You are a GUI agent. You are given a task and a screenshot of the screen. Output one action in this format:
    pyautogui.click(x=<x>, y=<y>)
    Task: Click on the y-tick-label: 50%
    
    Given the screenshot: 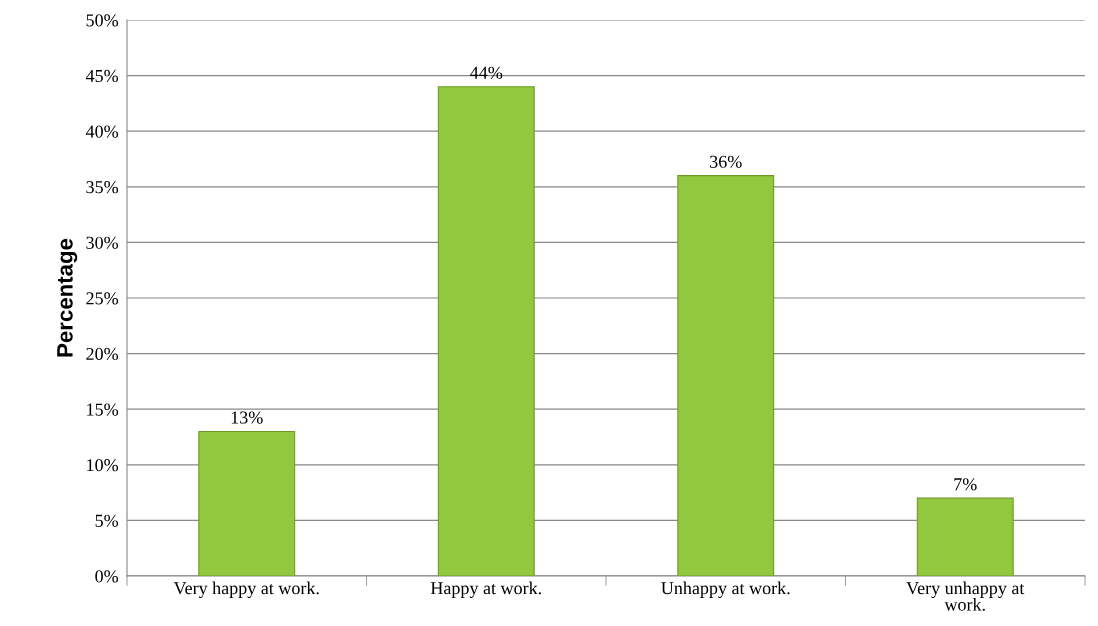 What is the action you would take?
    pyautogui.click(x=102, y=20)
    